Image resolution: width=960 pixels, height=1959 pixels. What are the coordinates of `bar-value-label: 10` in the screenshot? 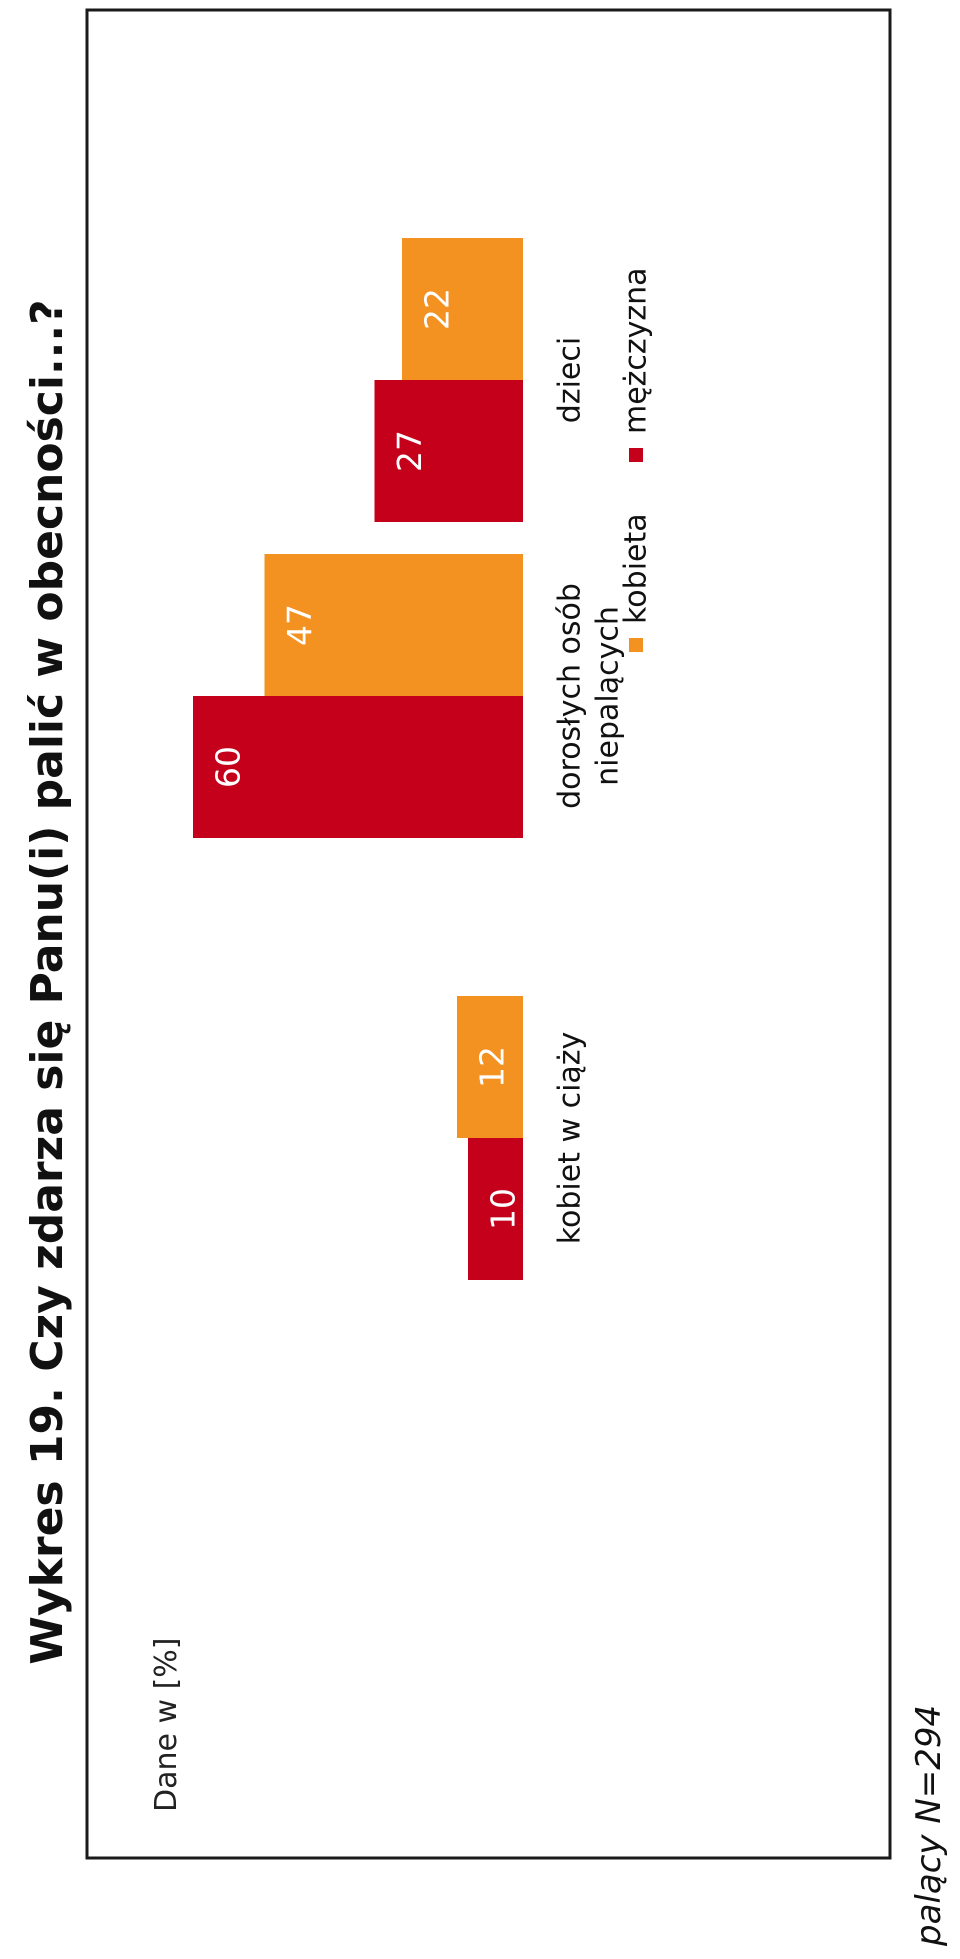 It's located at (503, 1209).